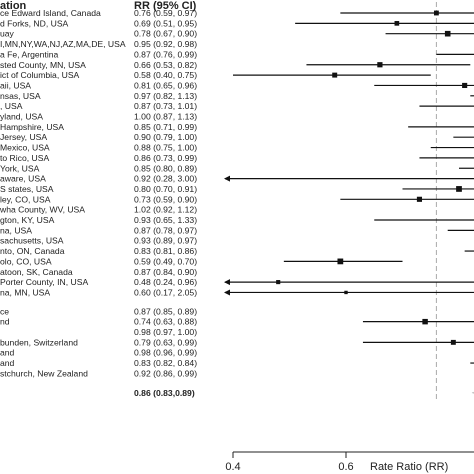 This screenshot has width=474, height=474. Describe the element at coordinates (40, 75) in the screenshot. I see `study-location: ict of Columbia, USA` at that location.